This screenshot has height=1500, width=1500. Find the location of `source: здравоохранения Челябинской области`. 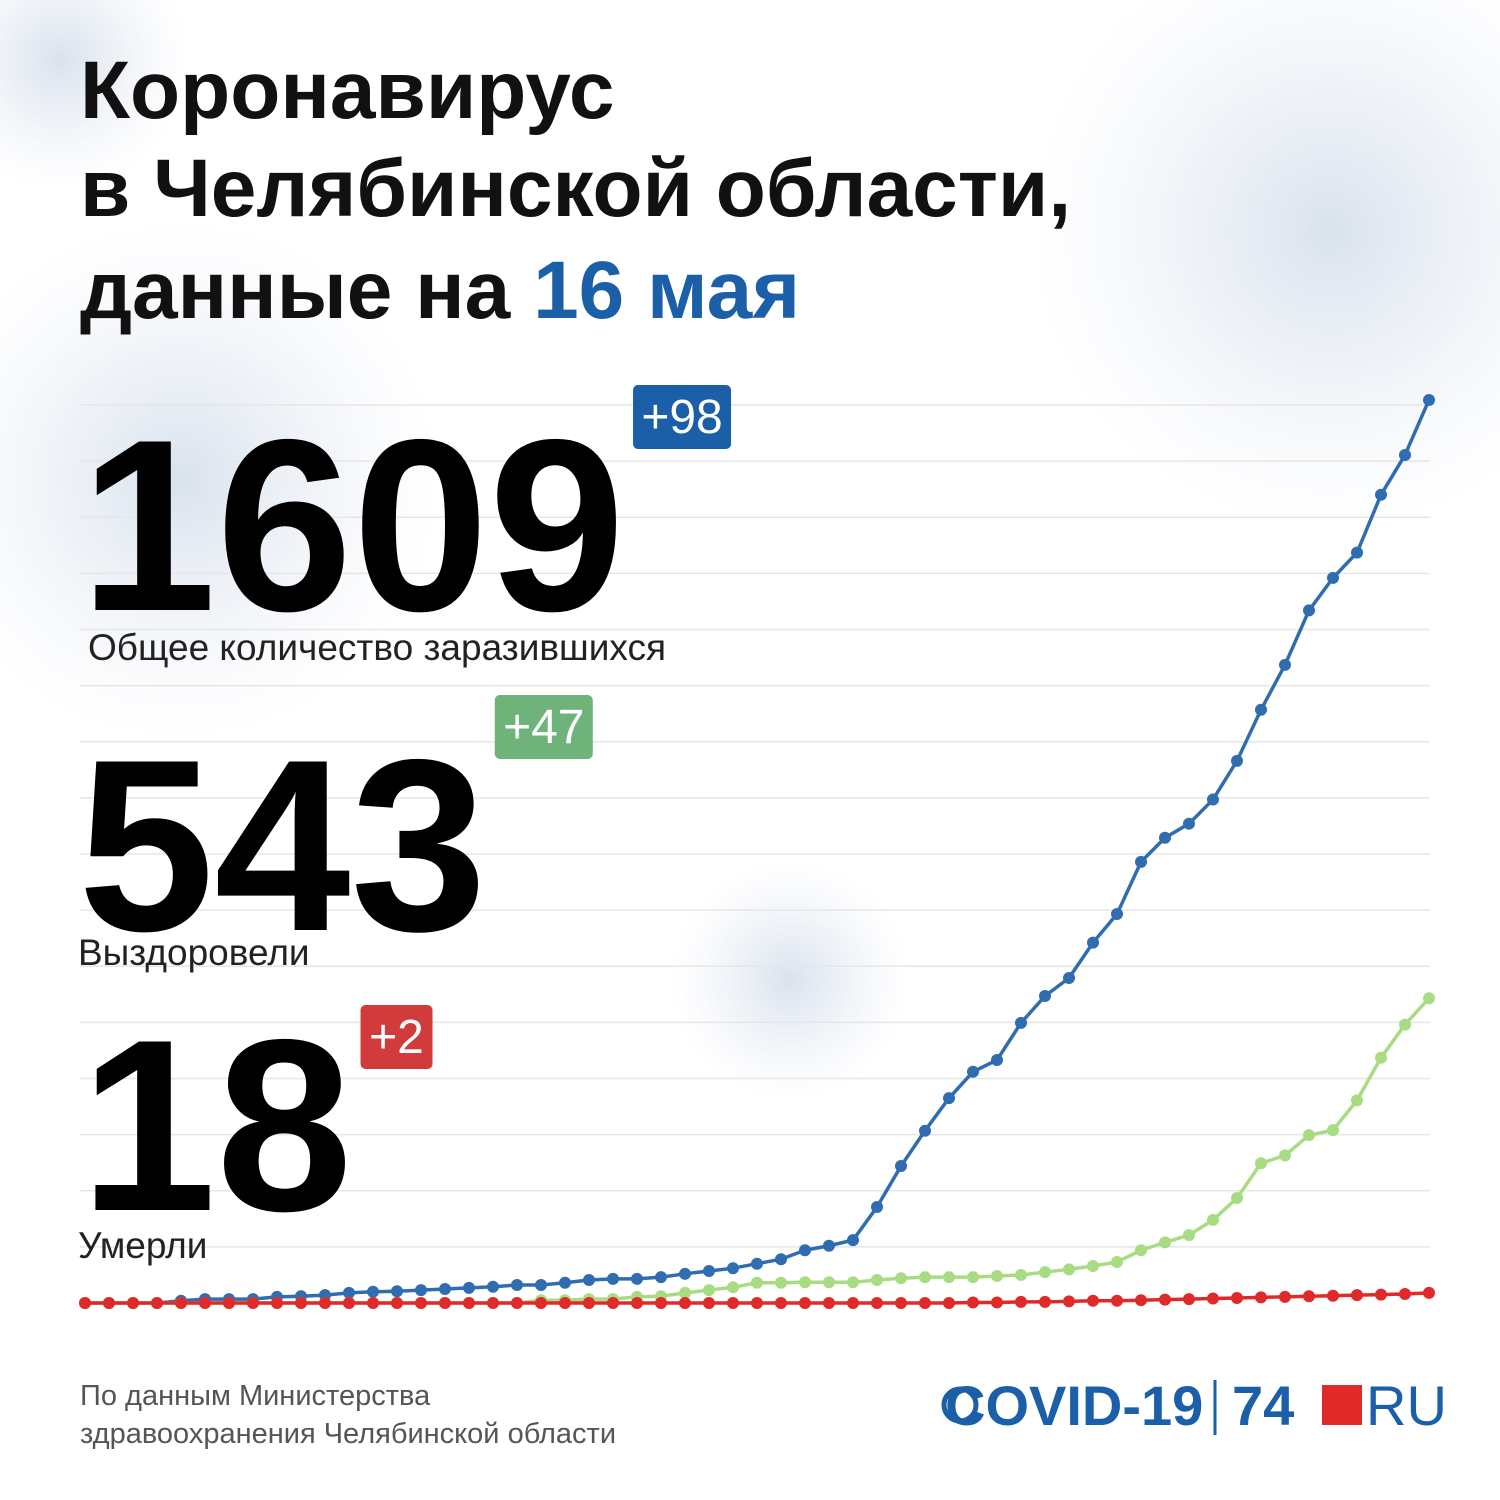

source: здравоохранения Челябинской области is located at coordinates (348, 1434).